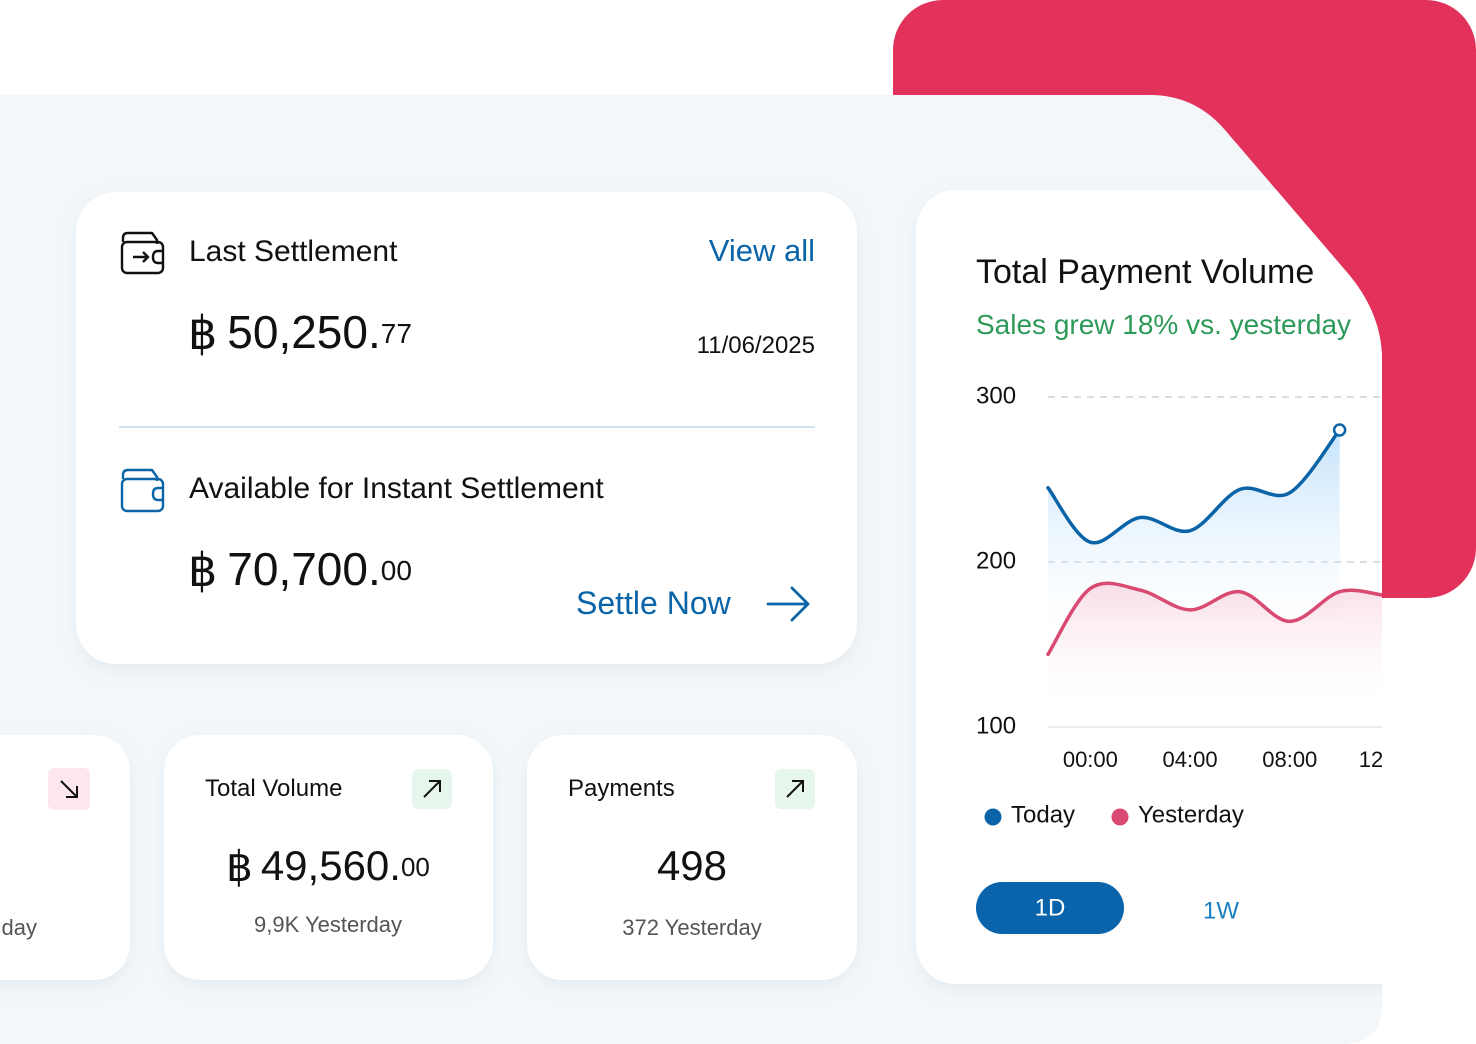 This screenshot has height=1044, width=1476. I want to click on amount-main: 70,700., so click(303, 569).